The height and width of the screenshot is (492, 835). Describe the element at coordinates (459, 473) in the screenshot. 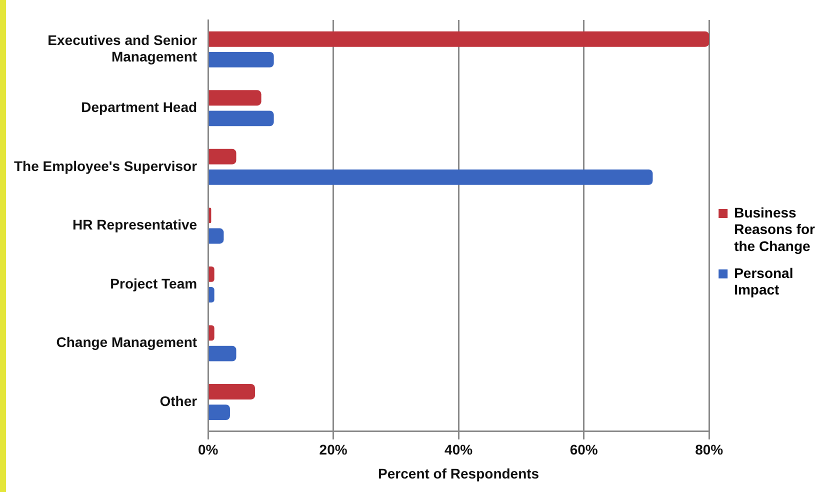

I see `x-axis-title: Percent of Respondents` at that location.